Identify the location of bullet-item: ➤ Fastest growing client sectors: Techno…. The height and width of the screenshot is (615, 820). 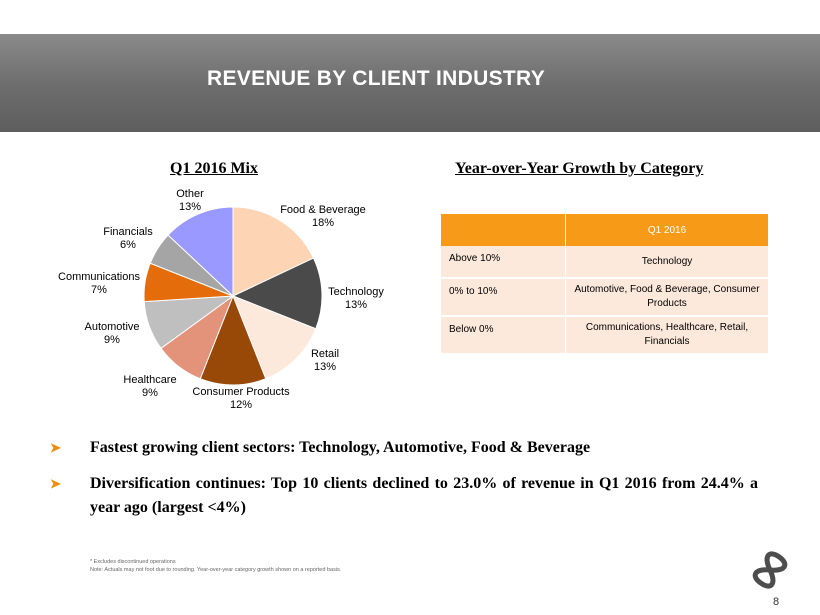
(404, 448).